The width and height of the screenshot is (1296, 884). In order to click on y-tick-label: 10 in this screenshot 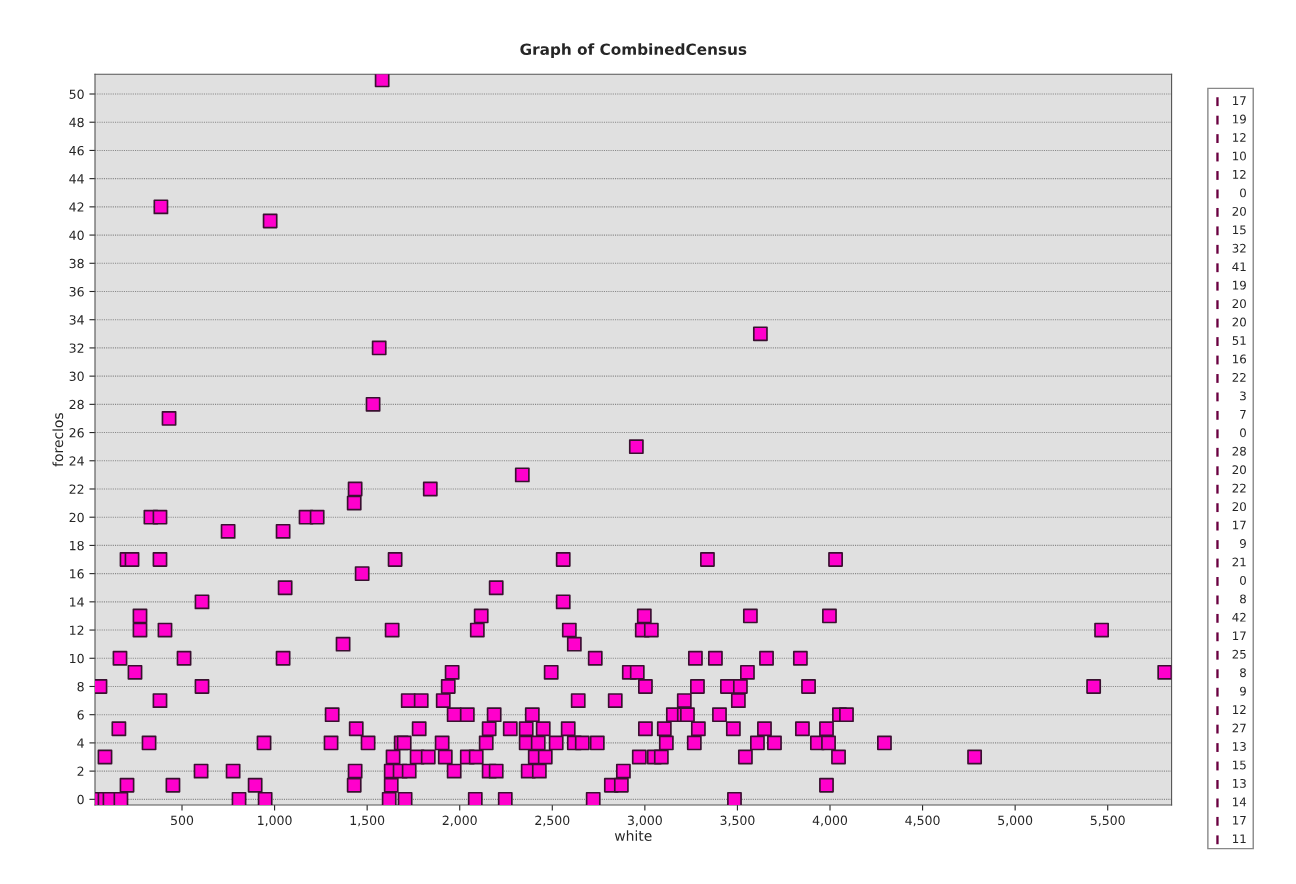, I will do `click(77, 658)`.